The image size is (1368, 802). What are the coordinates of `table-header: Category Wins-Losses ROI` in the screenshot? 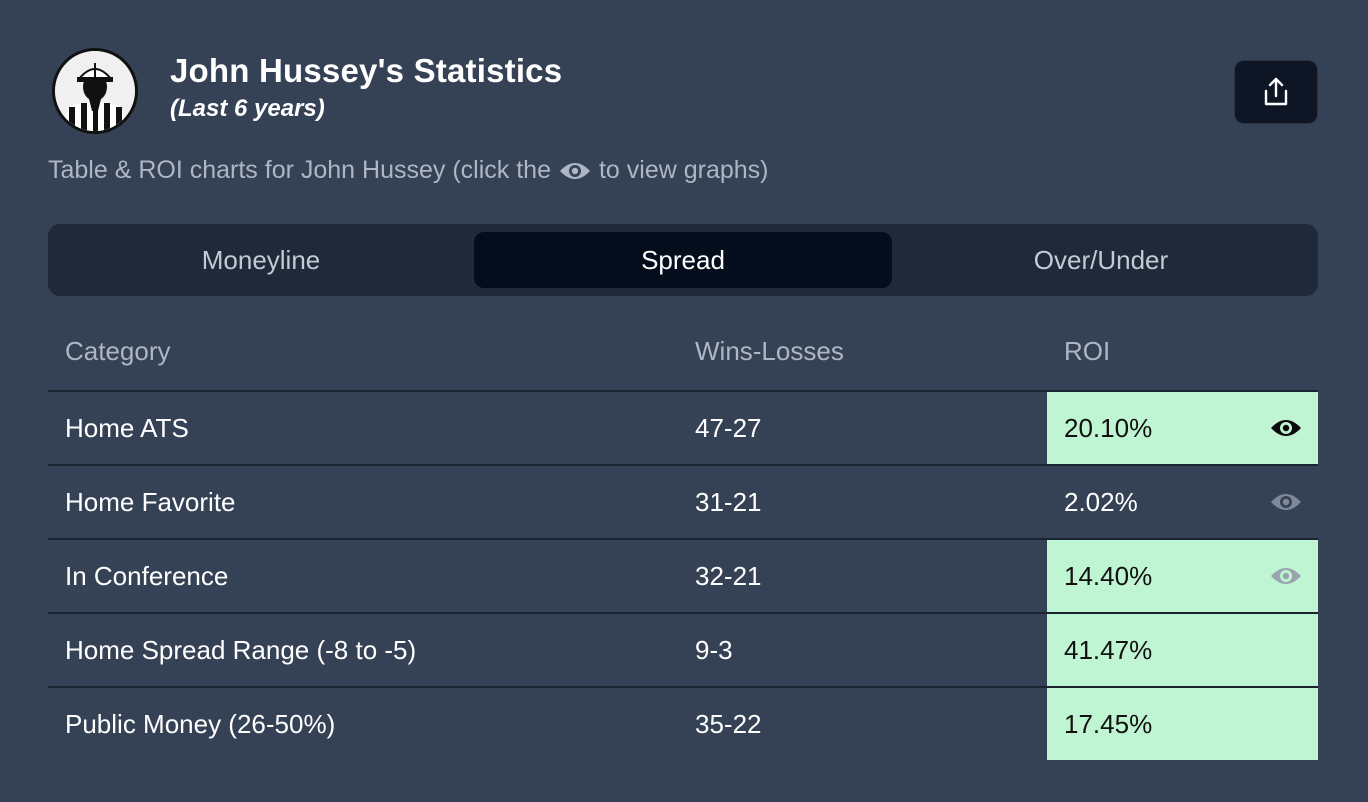 It's located at (683, 355).